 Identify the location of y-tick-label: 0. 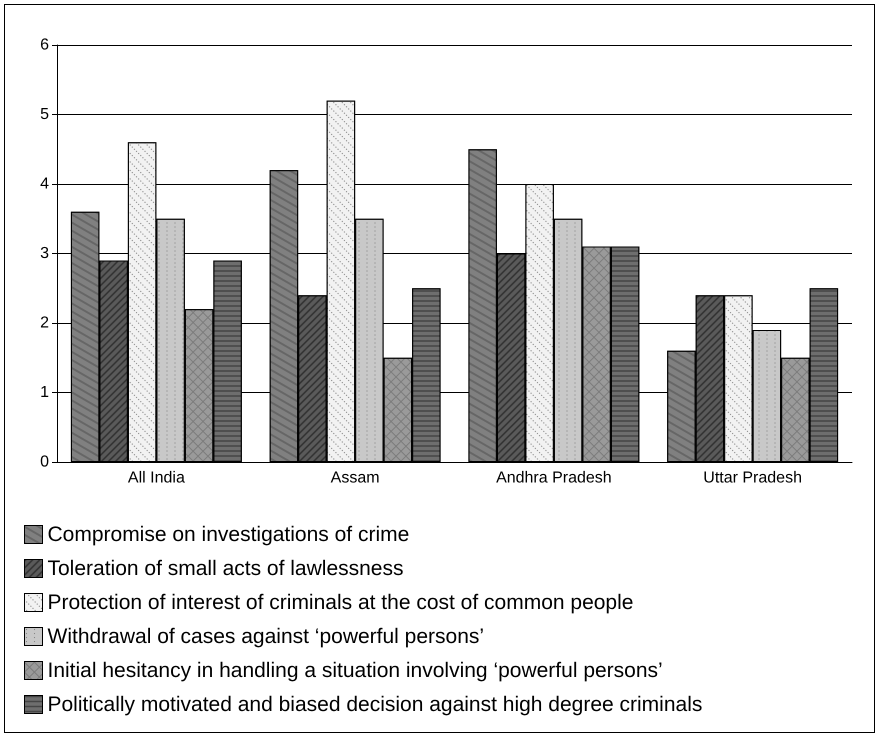
(45, 462).